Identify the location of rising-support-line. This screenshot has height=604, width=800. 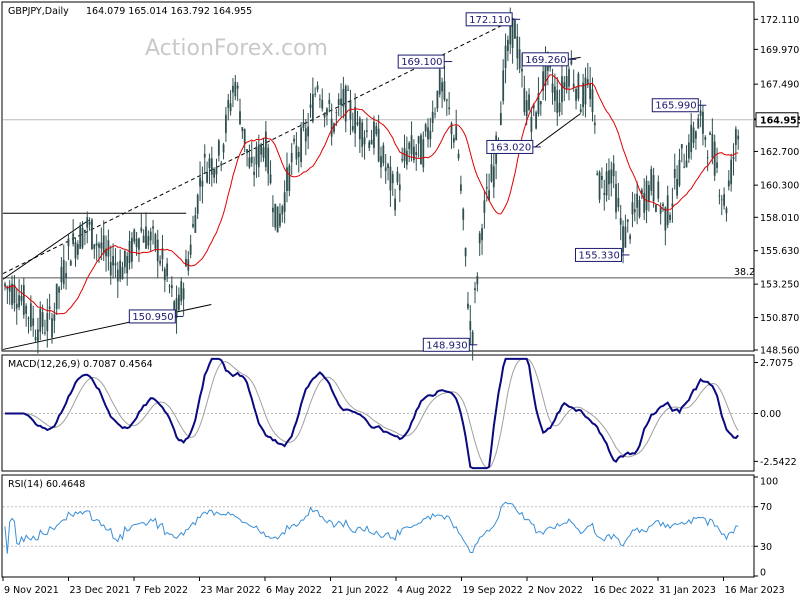
(107, 327).